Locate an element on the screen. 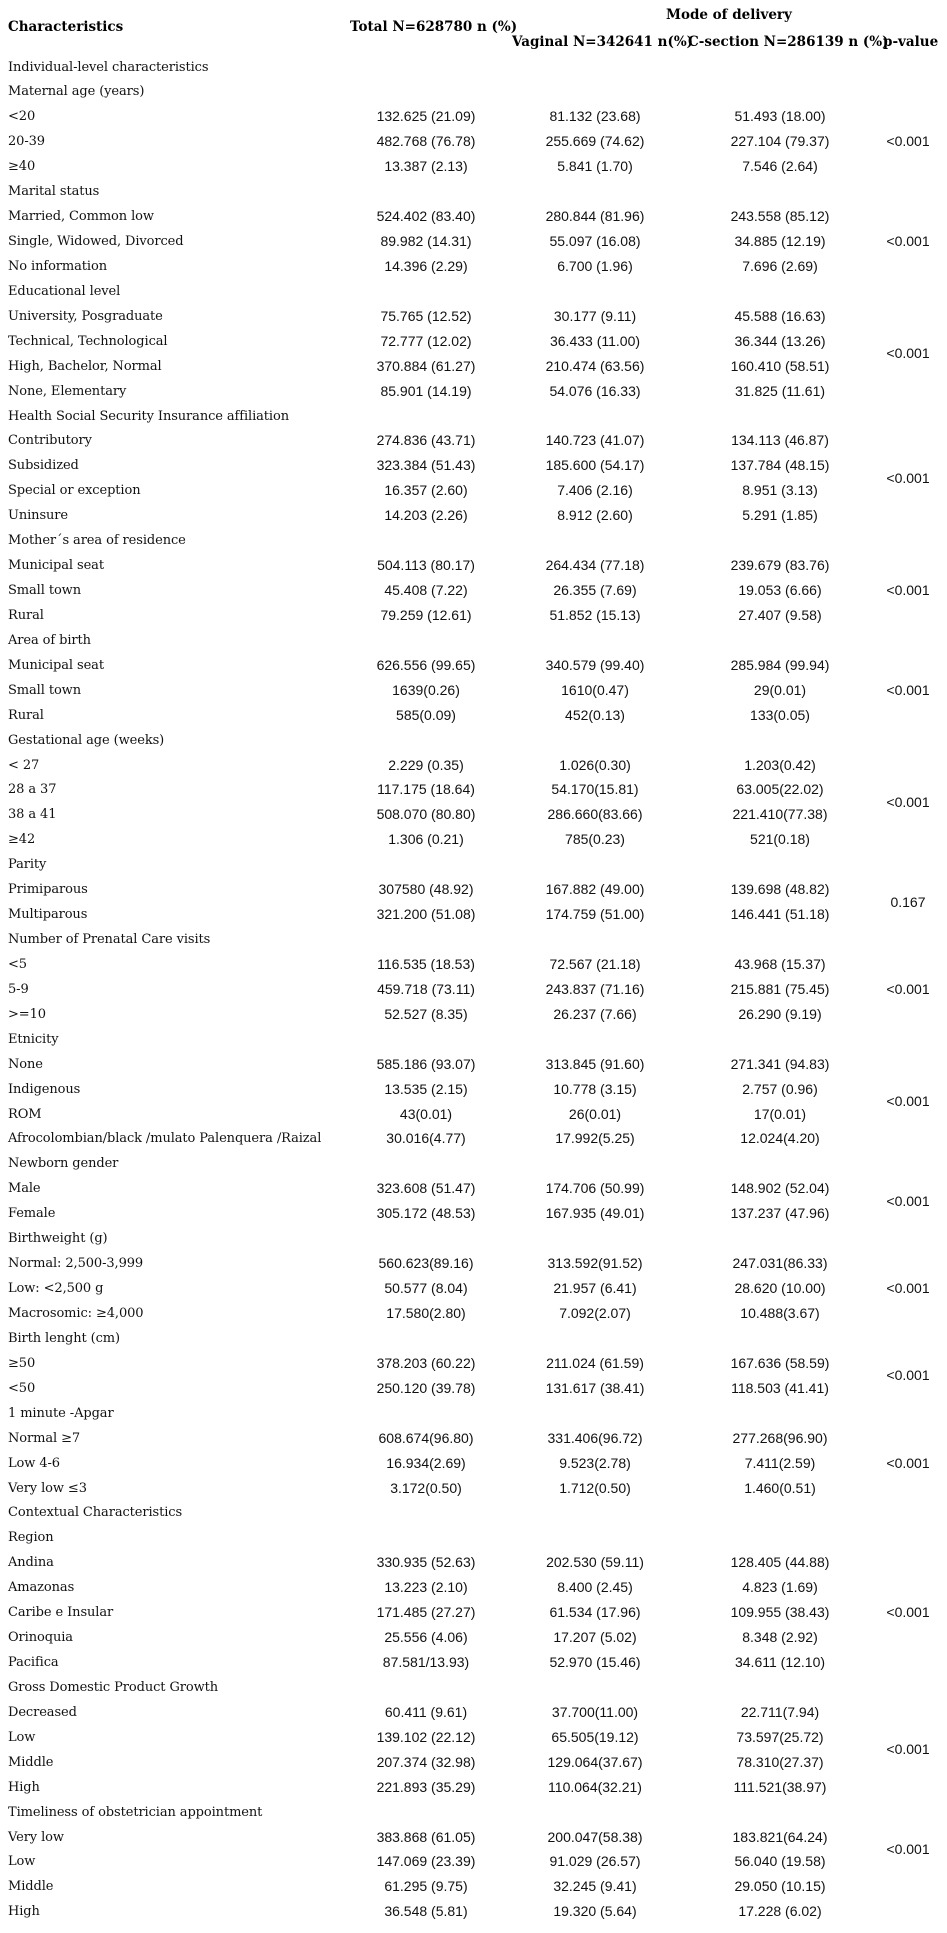 The height and width of the screenshot is (1933, 947). row-label: Municipal seat is located at coordinates (56, 566).